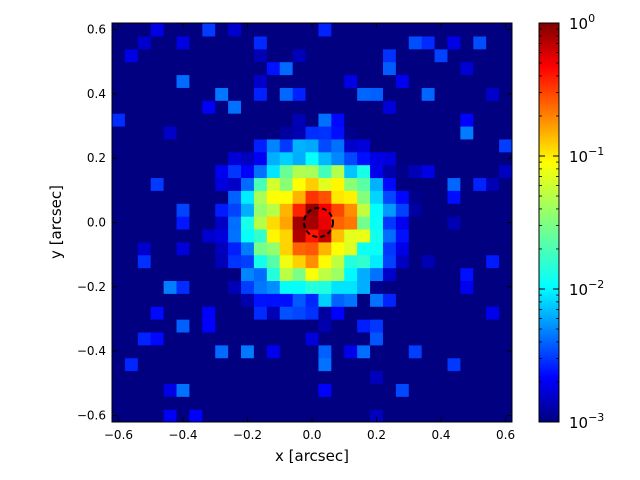  I want to click on peak-dashed-circle, so click(318, 222).